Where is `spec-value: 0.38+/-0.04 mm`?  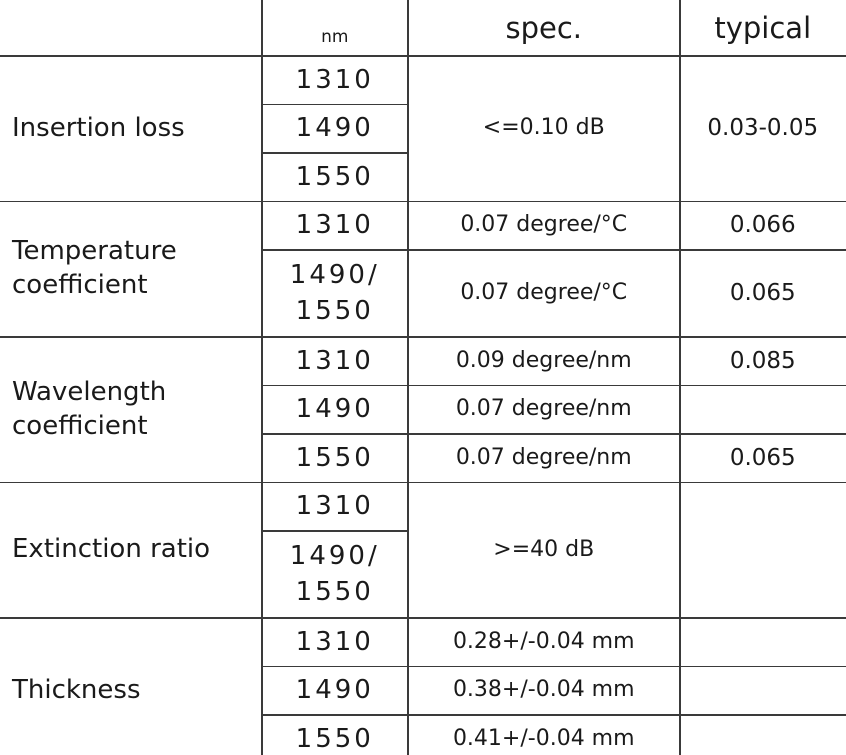
spec-value: 0.38+/-0.04 mm is located at coordinates (544, 690).